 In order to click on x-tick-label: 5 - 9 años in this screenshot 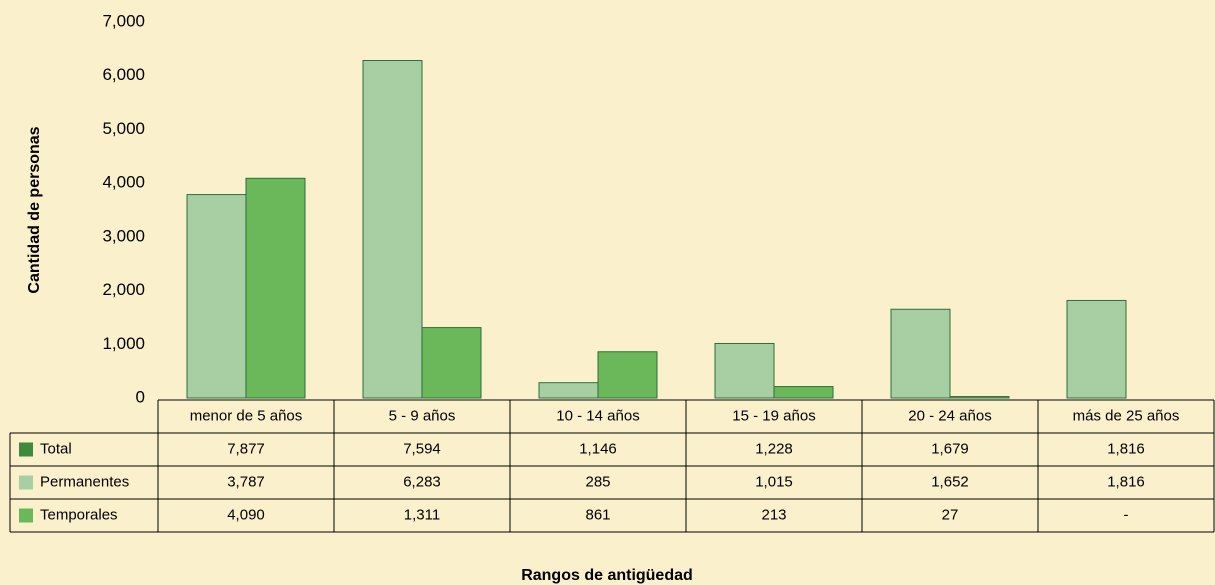, I will do `click(422, 415)`.